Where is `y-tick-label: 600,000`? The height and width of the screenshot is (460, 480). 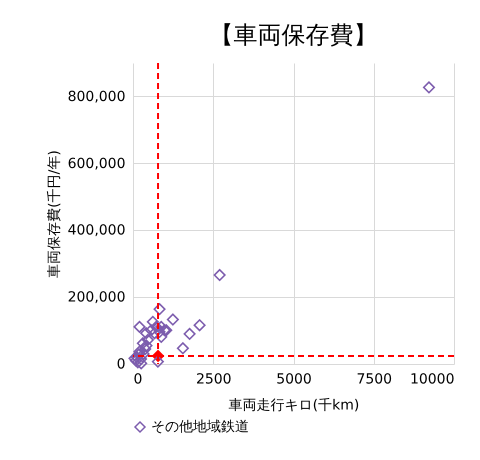 y-tick-label: 600,000 is located at coordinates (97, 164).